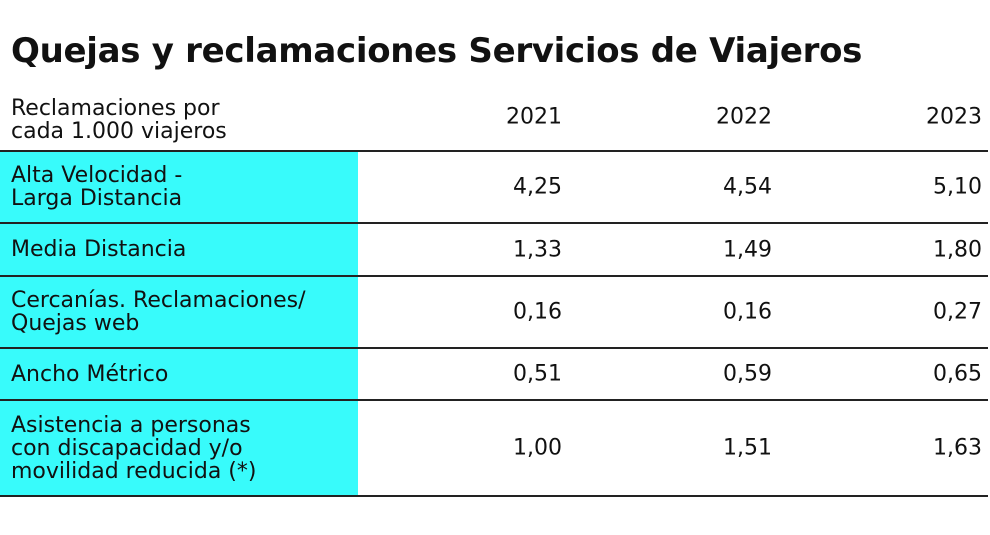 The width and height of the screenshot is (990, 535). What do you see at coordinates (747, 374) in the screenshot?
I see `table-cell: 0,59` at bounding box center [747, 374].